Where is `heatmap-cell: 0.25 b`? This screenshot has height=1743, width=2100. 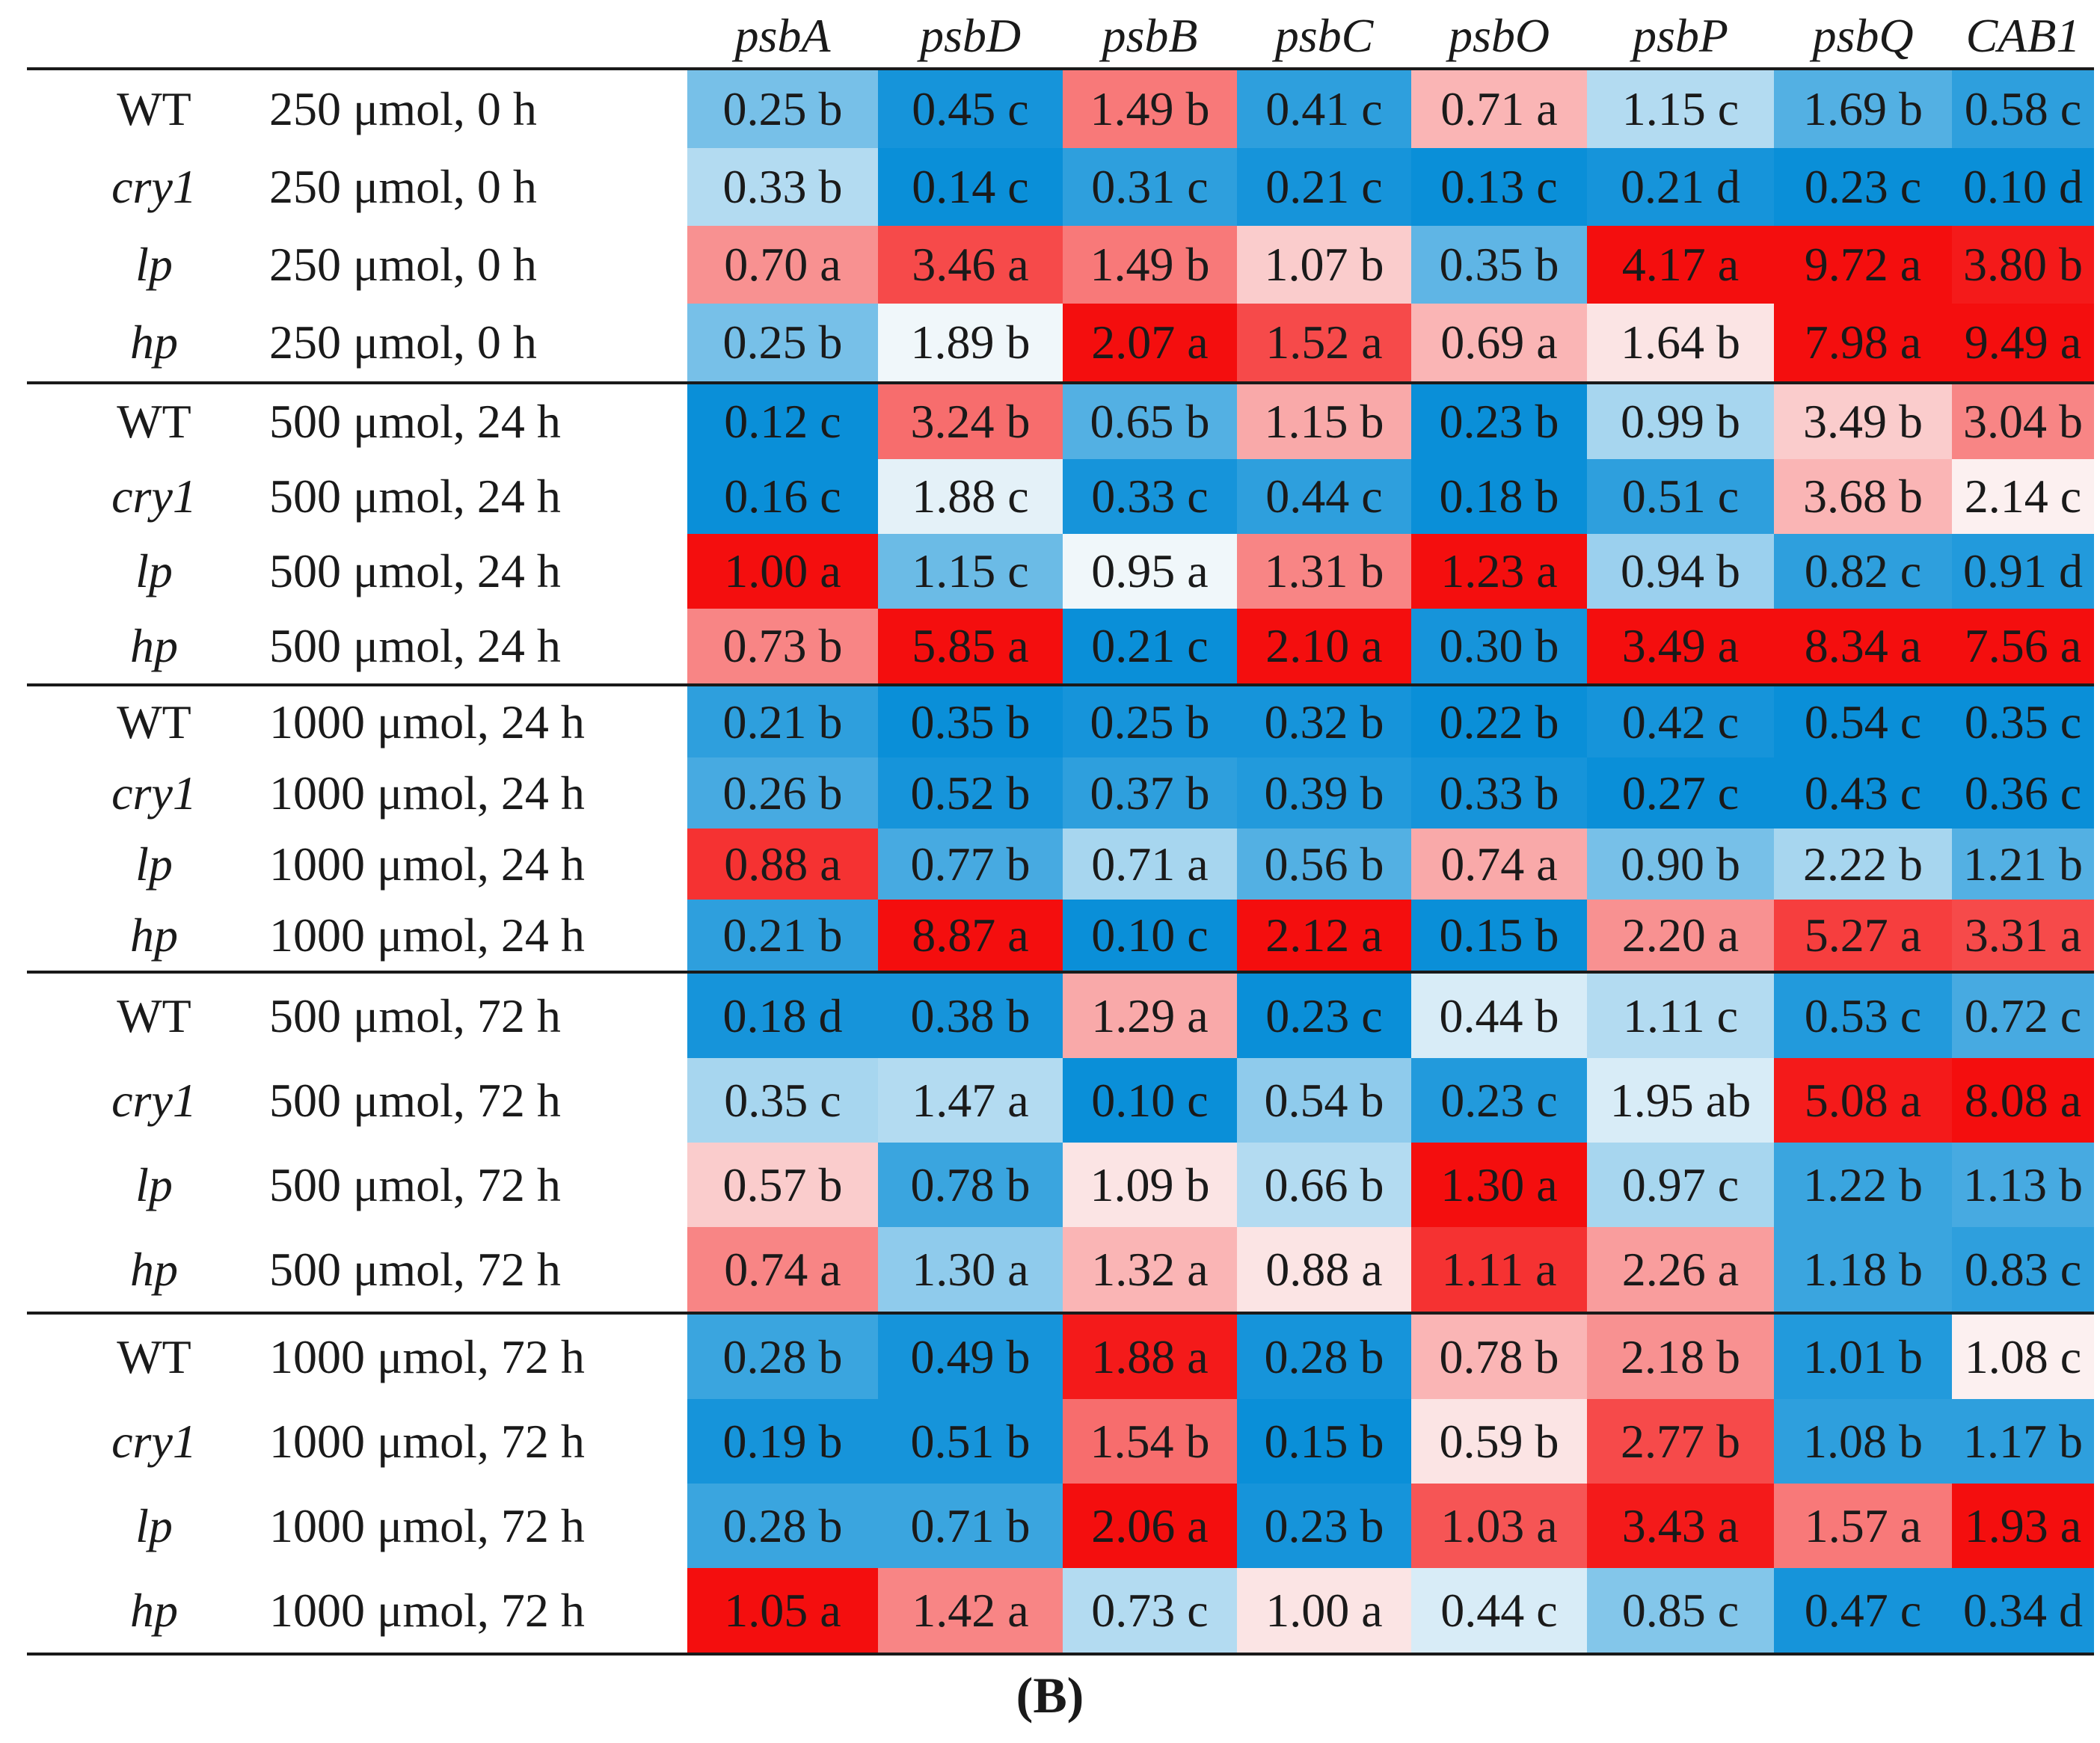 heatmap-cell: 0.25 b is located at coordinates (782, 109).